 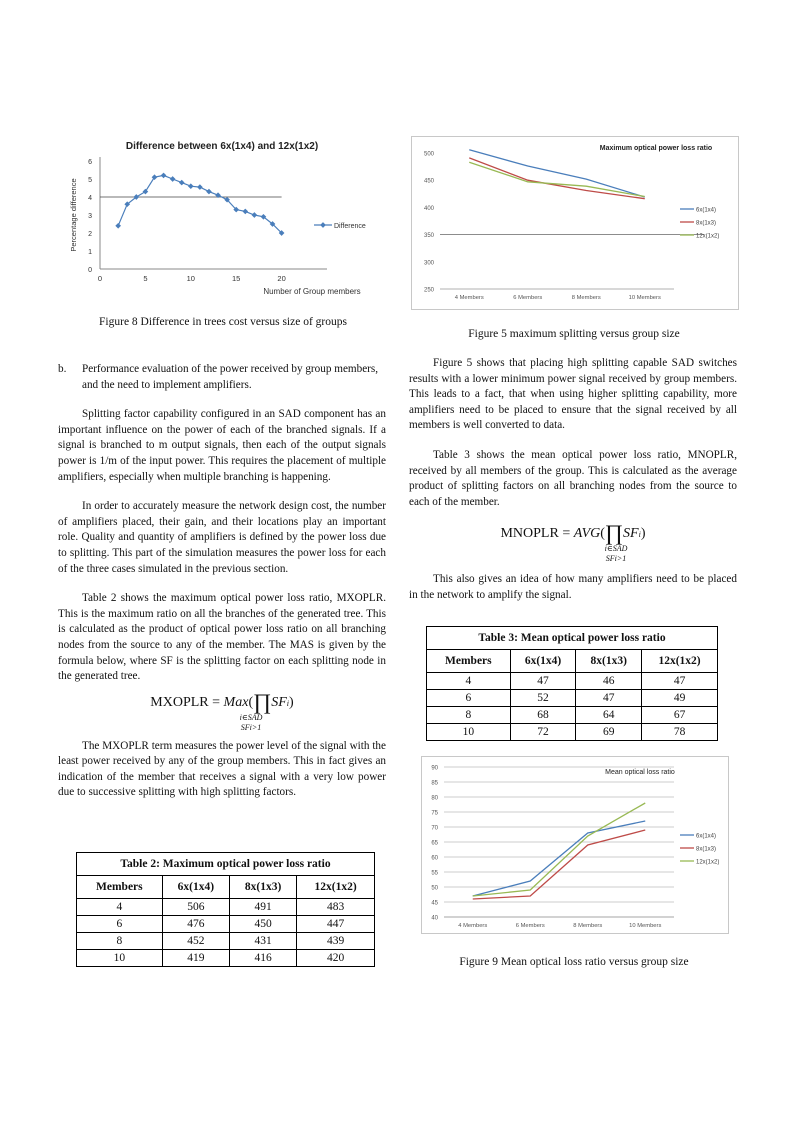 I want to click on y-tick-label: 3, so click(x=90, y=216).